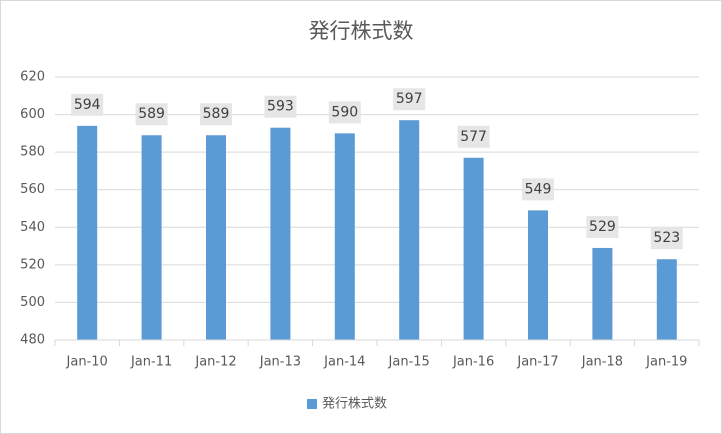 The height and width of the screenshot is (434, 722). I want to click on data-label: 577, so click(473, 137).